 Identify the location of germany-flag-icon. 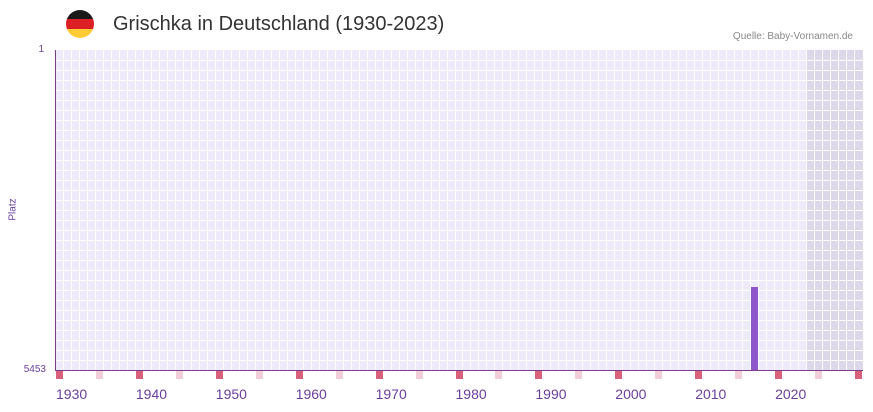
(80, 24).